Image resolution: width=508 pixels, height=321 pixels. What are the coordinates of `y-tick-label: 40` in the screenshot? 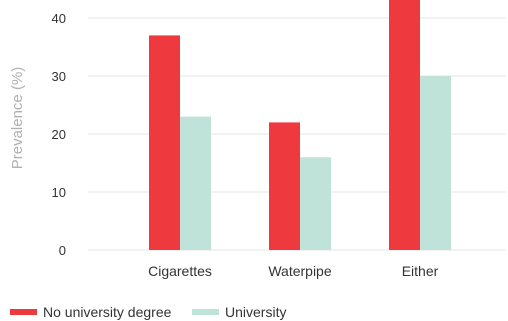 It's located at (59, 18).